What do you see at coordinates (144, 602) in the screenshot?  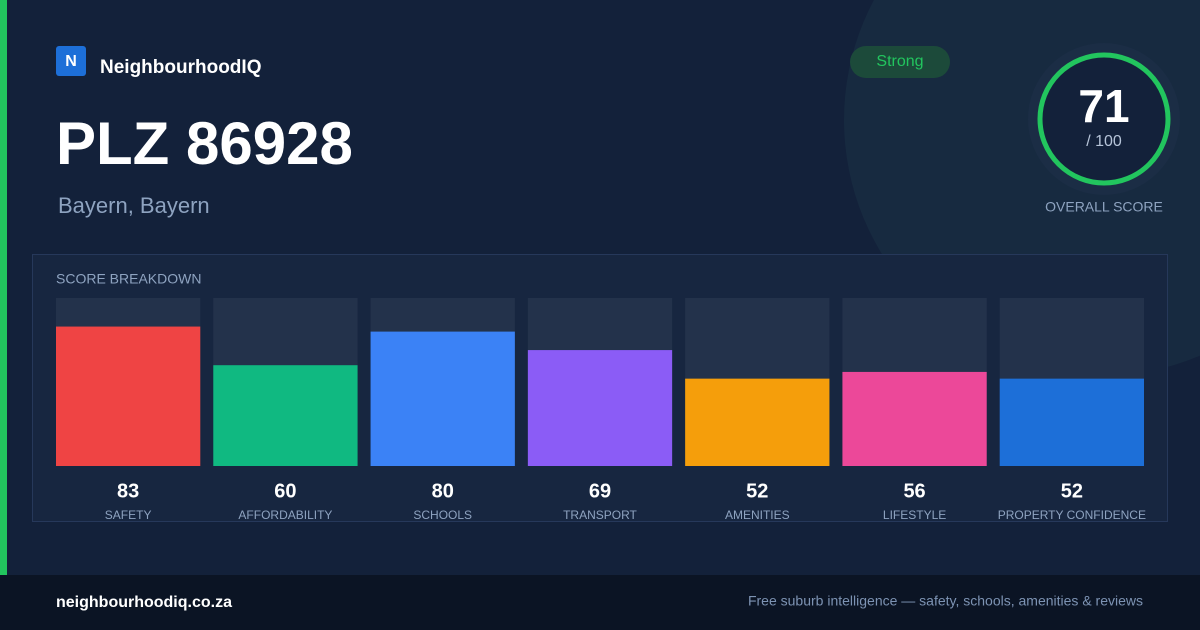 I see `footer-site: neighbourhoodiq.co.za` at bounding box center [144, 602].